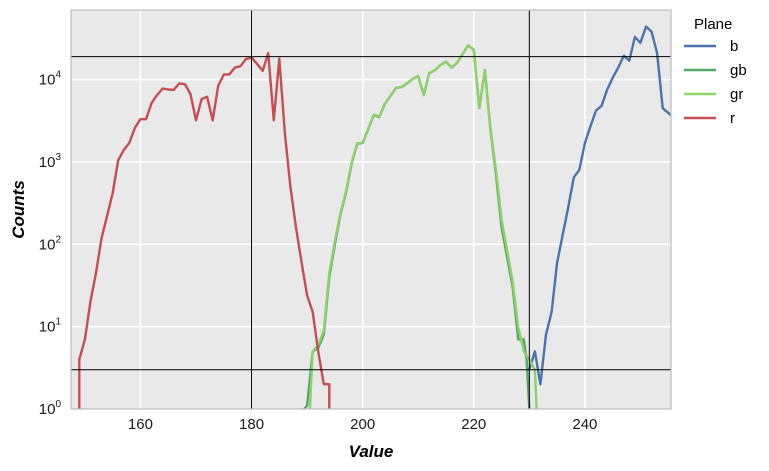 The height and width of the screenshot is (471, 769). Describe the element at coordinates (599, 205) in the screenshot. I see `series-line-b` at that location.